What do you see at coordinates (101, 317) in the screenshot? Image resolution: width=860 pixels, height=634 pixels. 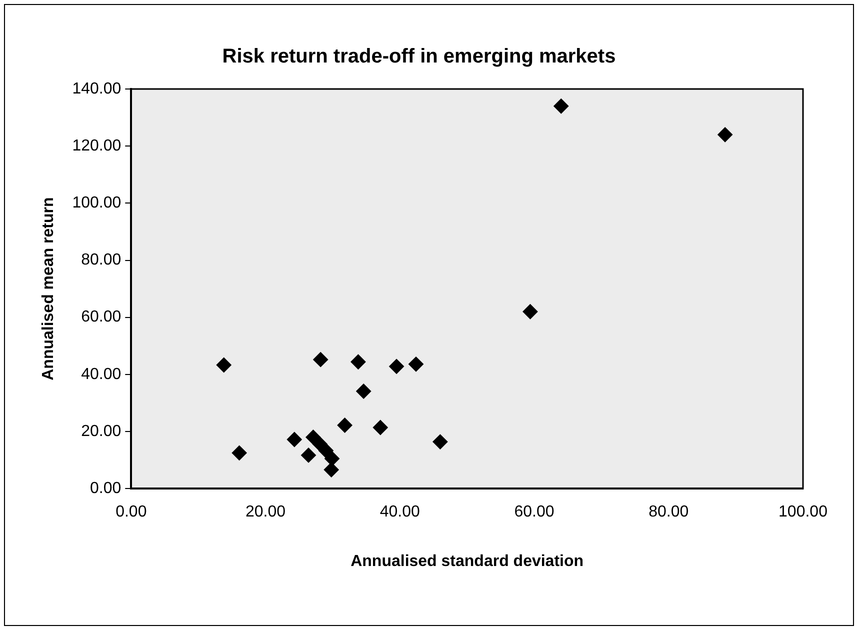 I see `y-tick-label: 60.00` at bounding box center [101, 317].